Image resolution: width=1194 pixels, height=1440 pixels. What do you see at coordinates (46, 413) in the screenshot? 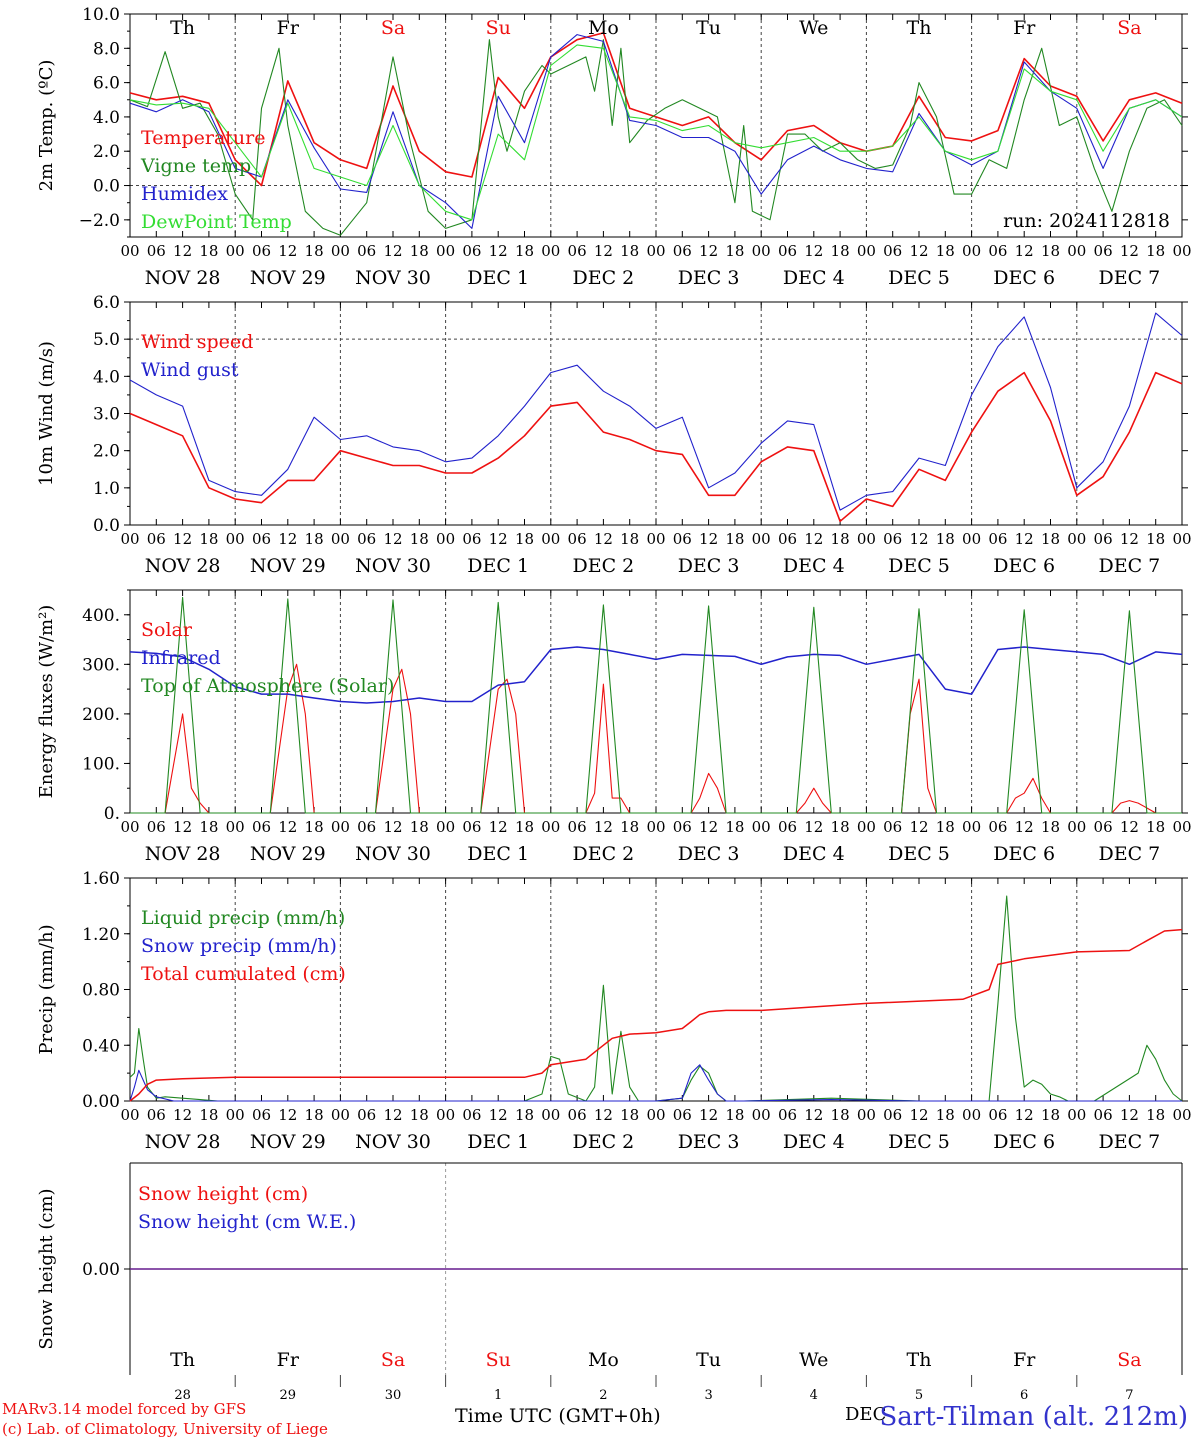
I see `y-axis-label: 10m Wind (m/s)` at bounding box center [46, 413].